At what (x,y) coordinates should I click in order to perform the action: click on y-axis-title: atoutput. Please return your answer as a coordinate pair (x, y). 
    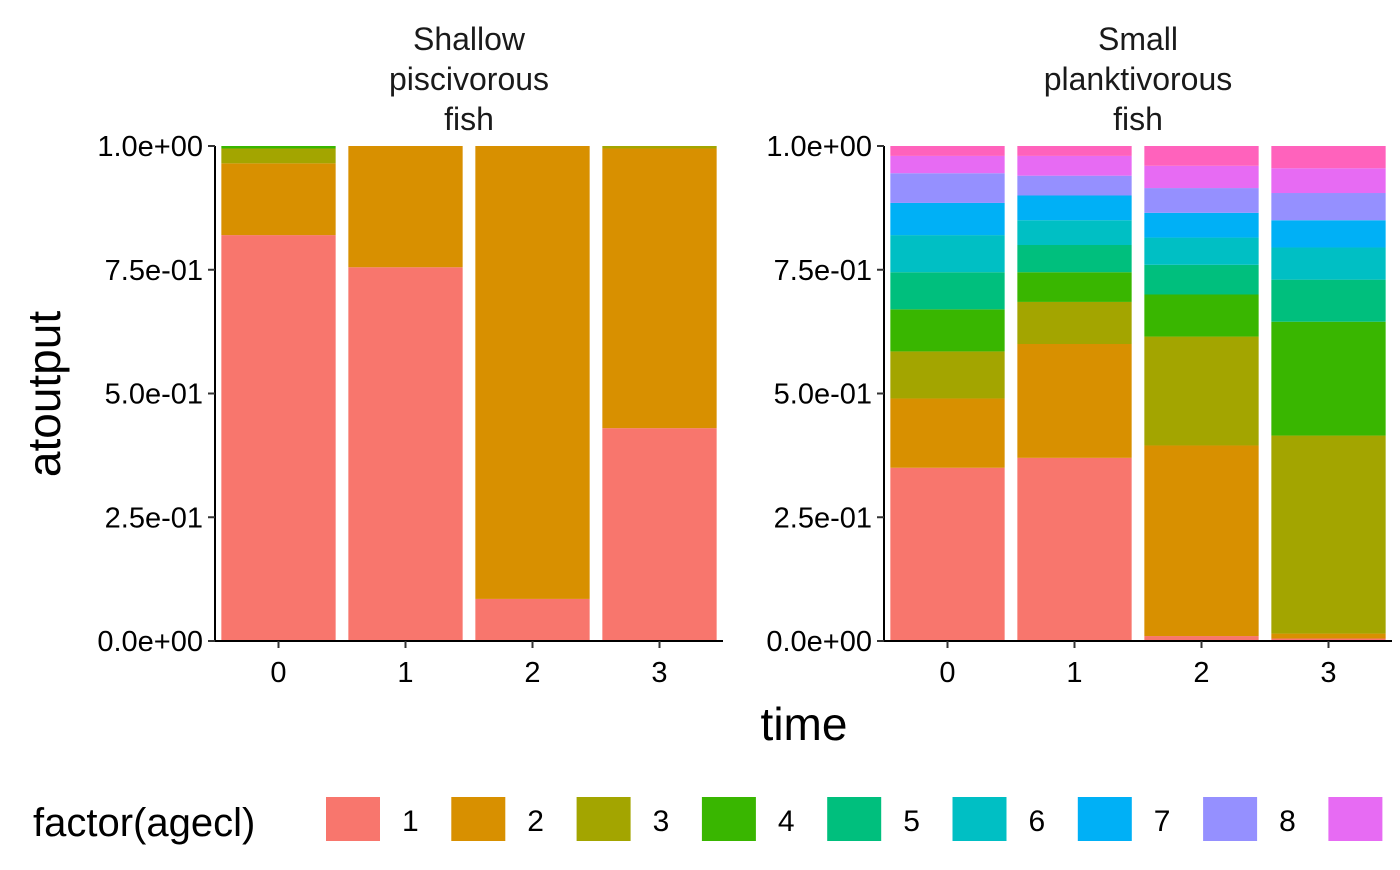
    Looking at the image, I should click on (44, 394).